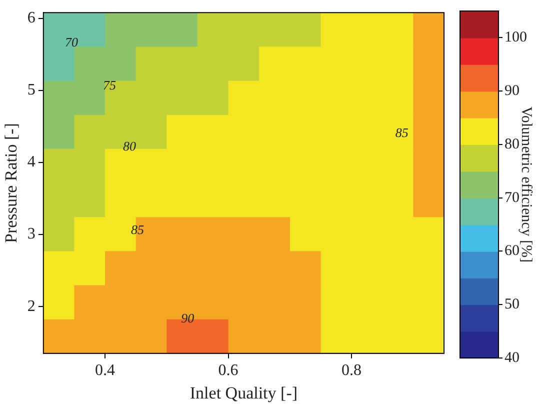  What do you see at coordinates (512, 144) in the screenshot?
I see `color-bar-label: 80` at bounding box center [512, 144].